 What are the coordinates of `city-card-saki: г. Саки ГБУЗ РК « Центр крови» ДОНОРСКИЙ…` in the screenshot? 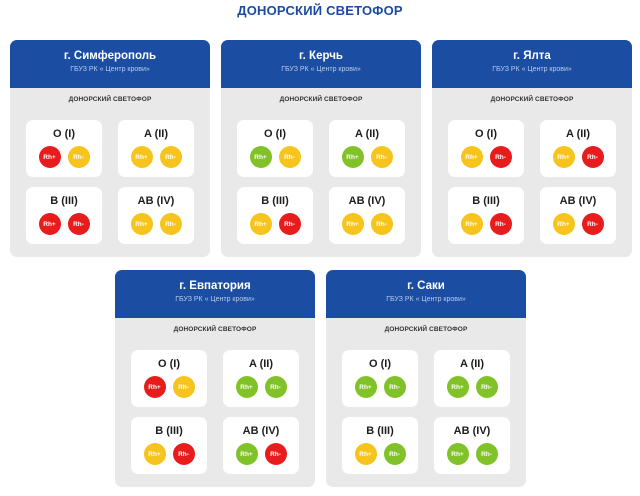 It's located at (426, 378).